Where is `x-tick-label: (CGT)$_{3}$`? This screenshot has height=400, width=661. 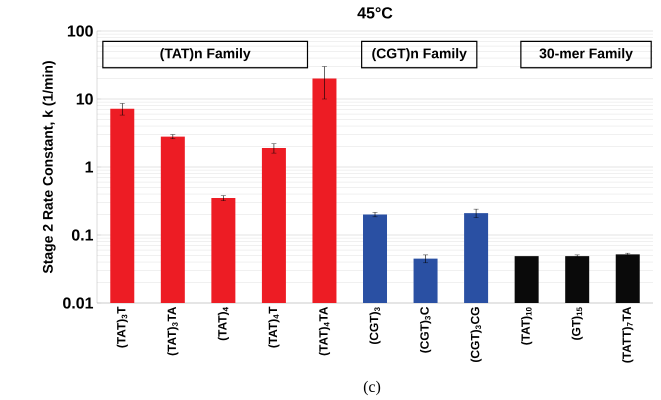
x-tick-label: (CGT)$_{3}$ is located at coordinates (375, 325).